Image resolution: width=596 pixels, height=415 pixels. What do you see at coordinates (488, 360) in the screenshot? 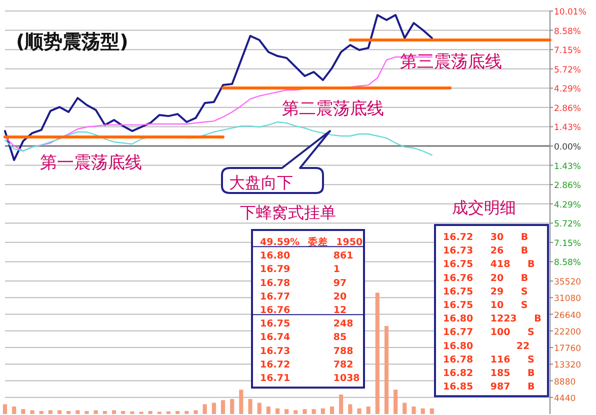
I see `annotation: 16.78 116 S` at bounding box center [488, 360].